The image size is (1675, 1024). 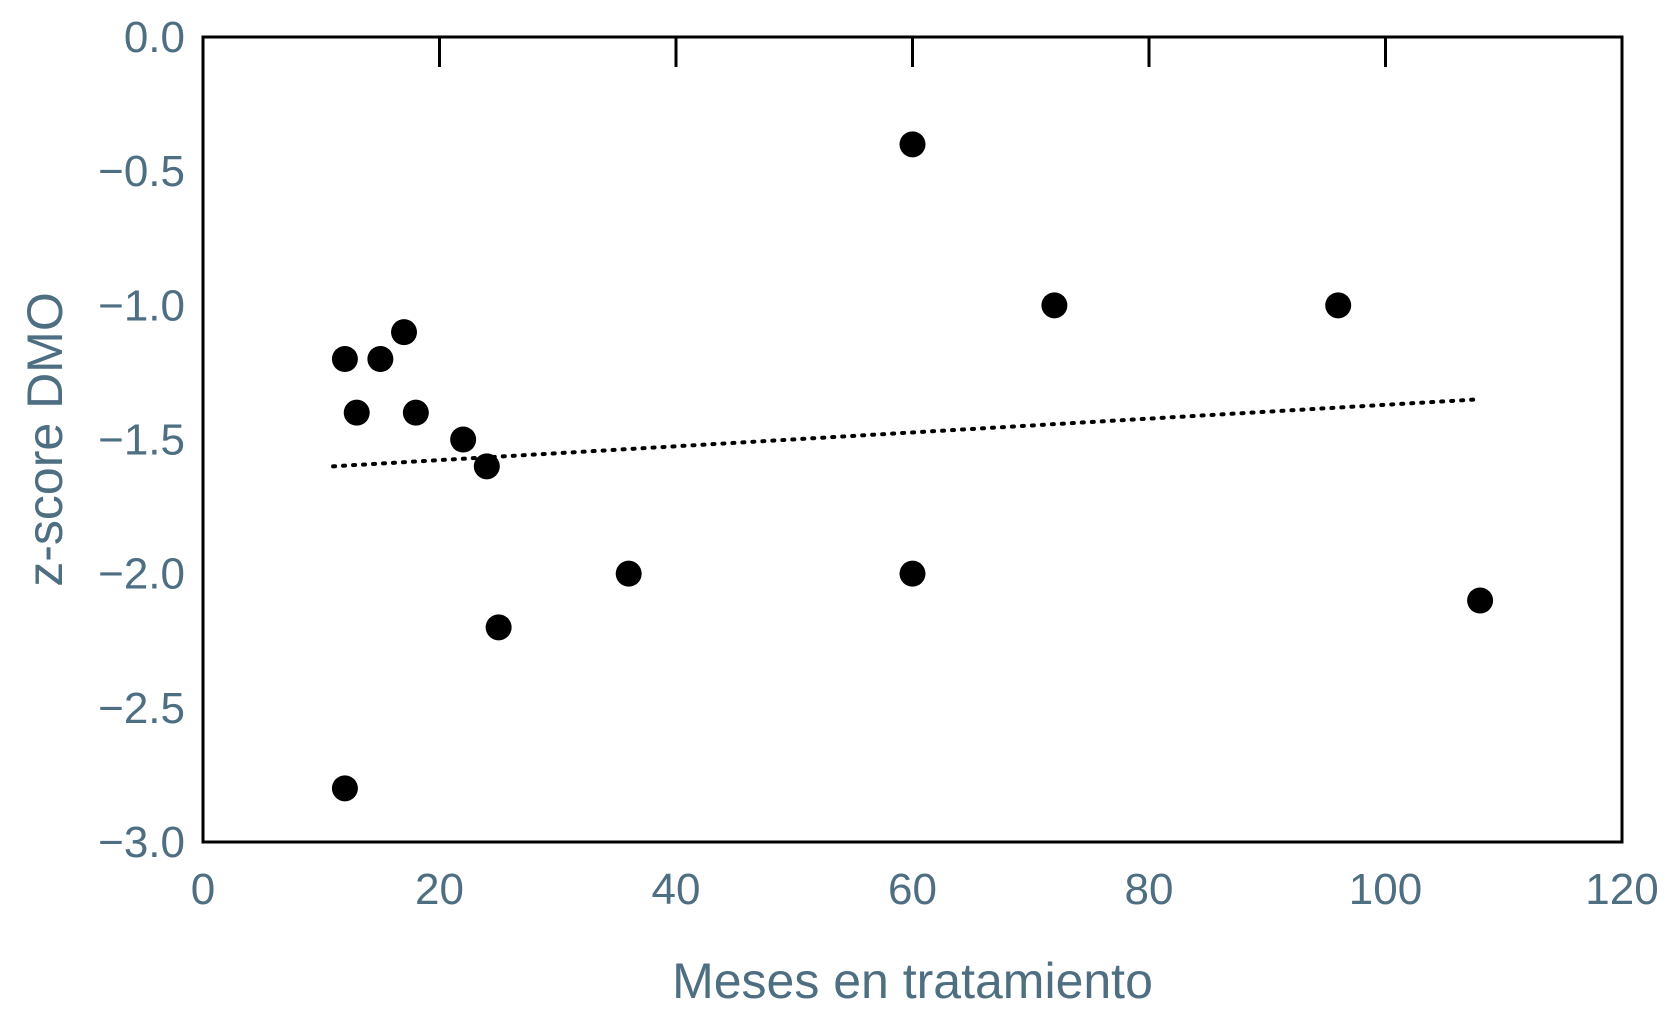 I want to click on y-tick-label: −2.0, so click(x=141, y=574).